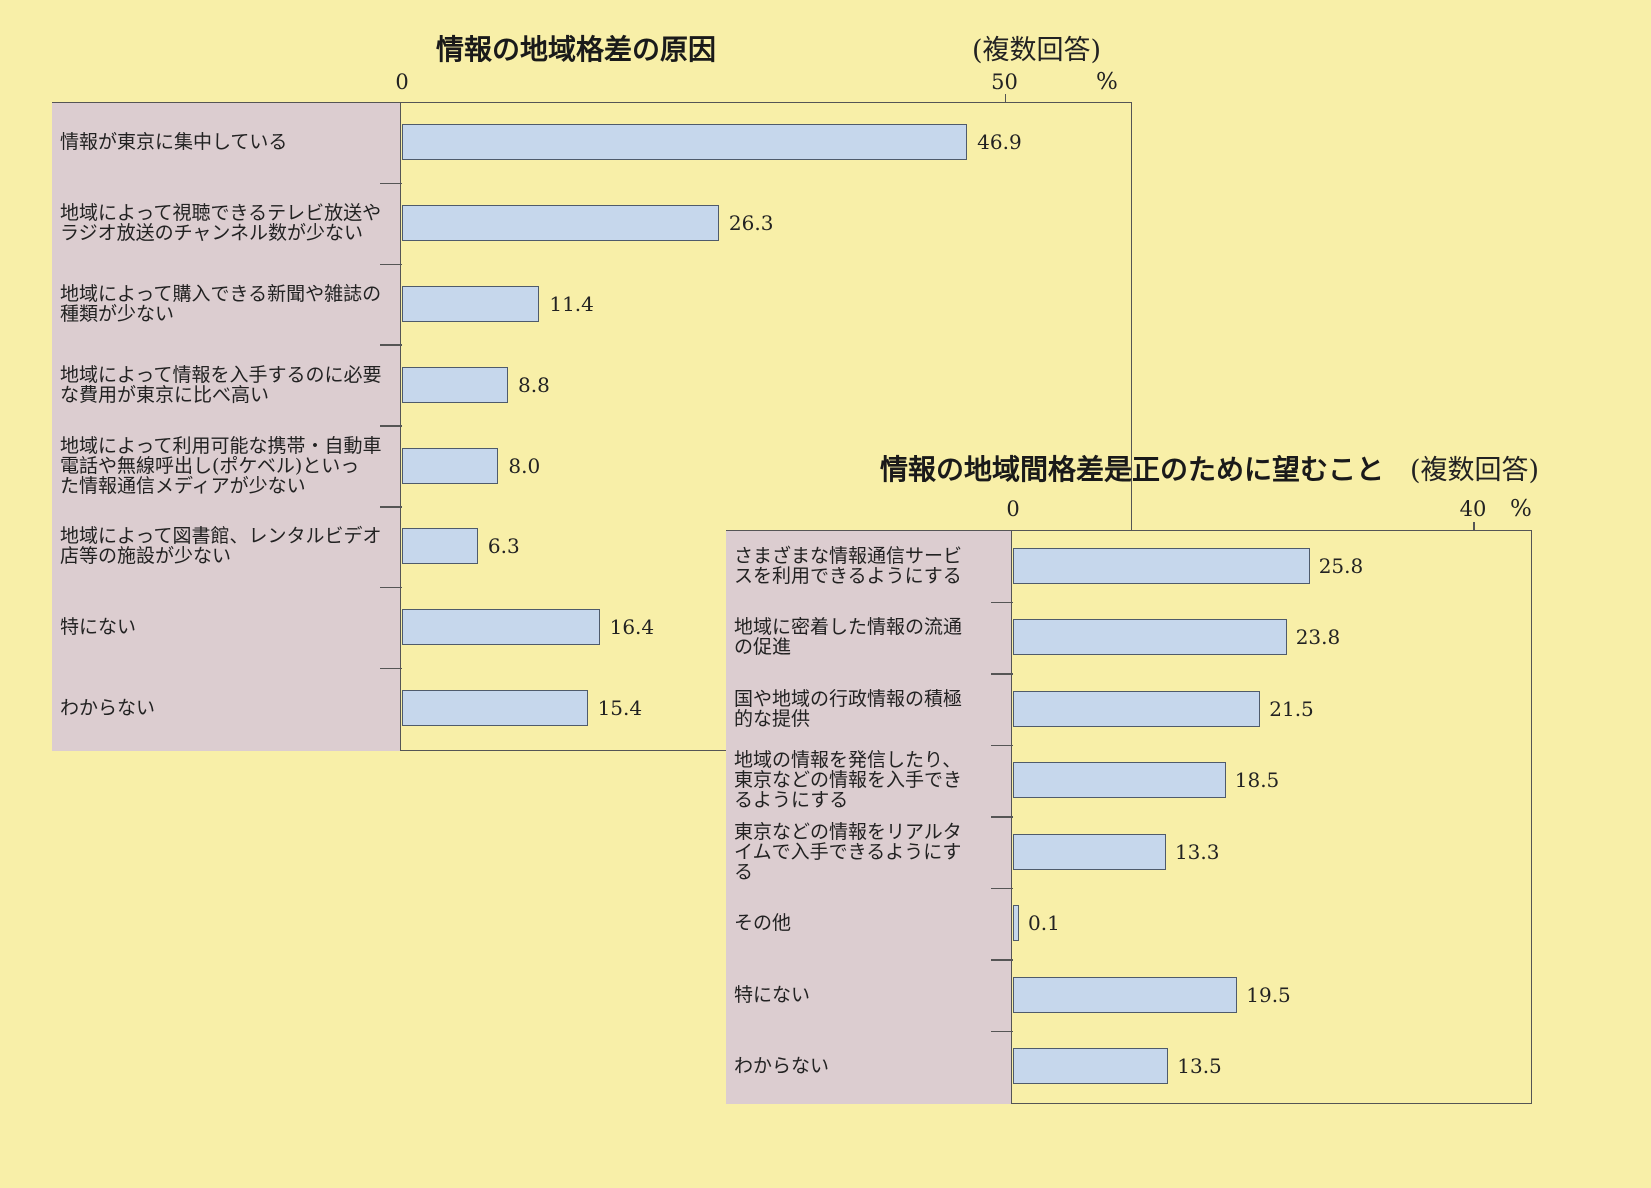 Image resolution: width=1651 pixels, height=1188 pixels. What do you see at coordinates (221, 303) in the screenshot?
I see `category-label: 地域によって購入できる新聞や雑誌の 種類が少ない` at bounding box center [221, 303].